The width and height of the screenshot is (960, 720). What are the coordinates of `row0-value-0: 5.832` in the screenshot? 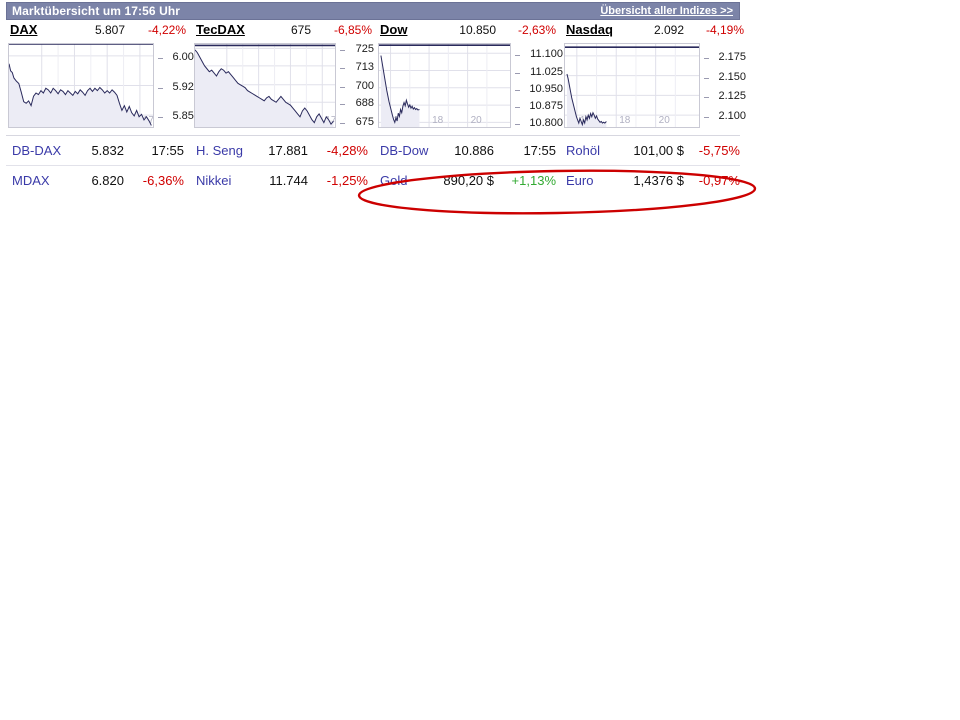 It's located at (107, 150).